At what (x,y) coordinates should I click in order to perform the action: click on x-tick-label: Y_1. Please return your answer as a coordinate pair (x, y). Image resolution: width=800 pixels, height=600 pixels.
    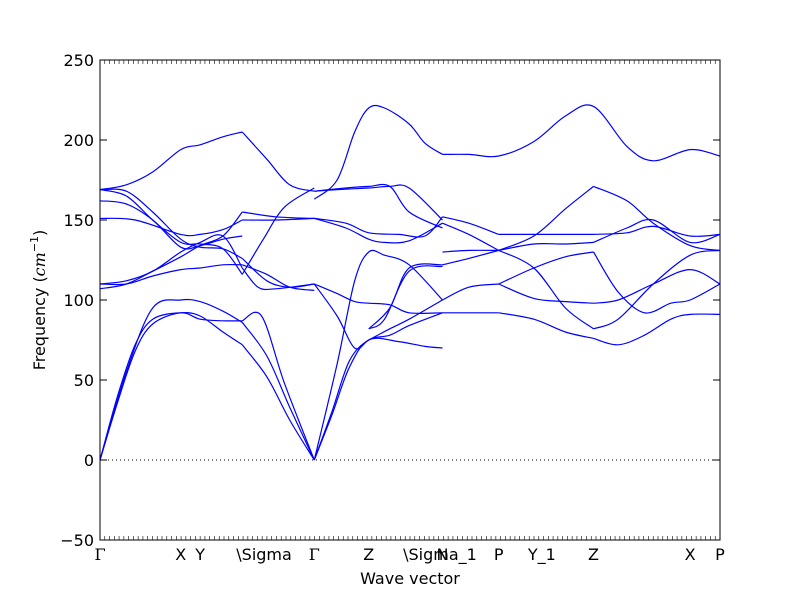
    Looking at the image, I should click on (541, 555).